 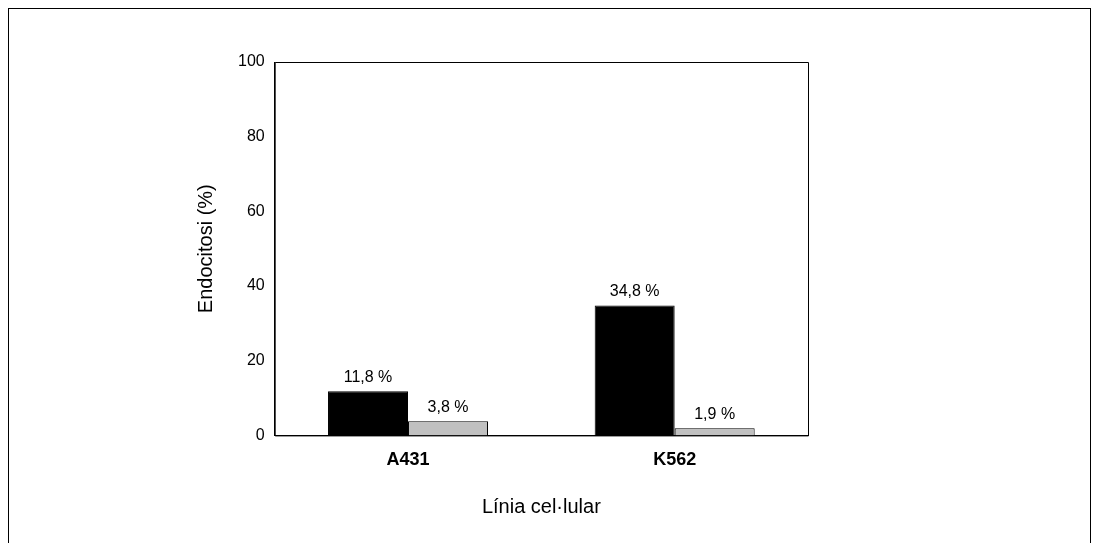 What do you see at coordinates (255, 285) in the screenshot?
I see `y-tick-label: 40` at bounding box center [255, 285].